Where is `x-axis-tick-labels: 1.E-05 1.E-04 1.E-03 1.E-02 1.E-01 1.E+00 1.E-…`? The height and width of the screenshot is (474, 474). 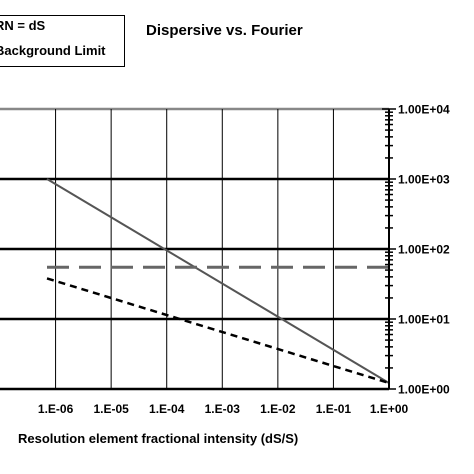 x-axis-tick-labels: 1.E-05 1.E-04 1.E-03 1.E-02 1.E-01 1.E+00 1.E-… is located at coordinates (223, 409).